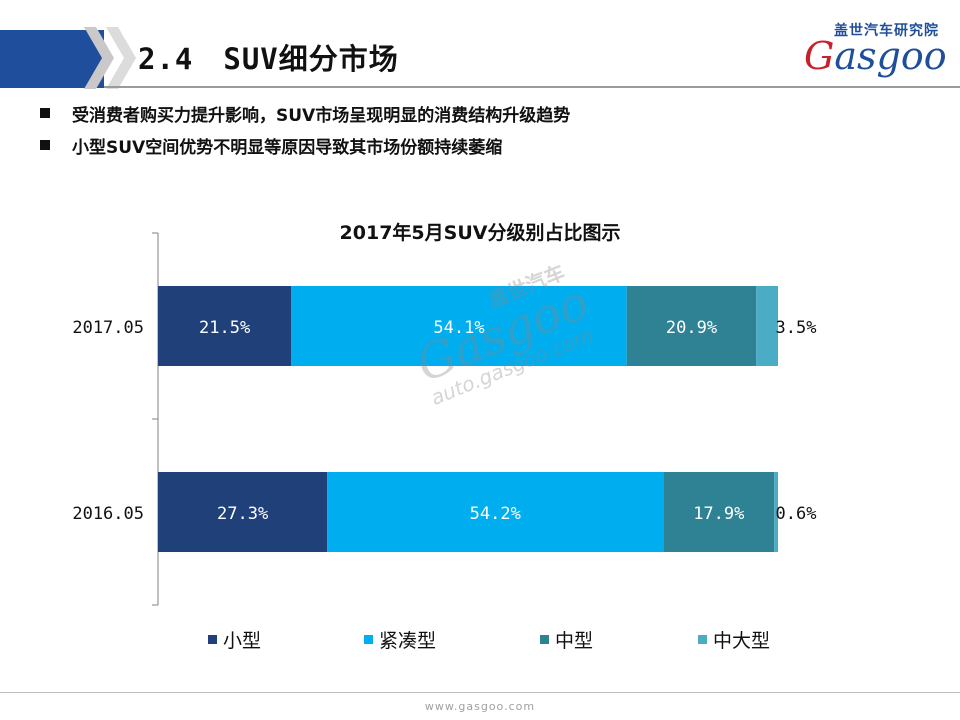 The width and height of the screenshot is (960, 720). Describe the element at coordinates (268, 59) in the screenshot. I see `page-title: 2.4 SUV细分市场` at that location.